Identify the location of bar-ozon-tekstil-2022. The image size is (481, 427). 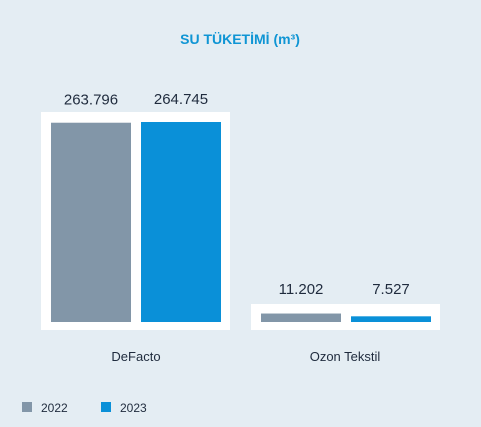
(301, 317).